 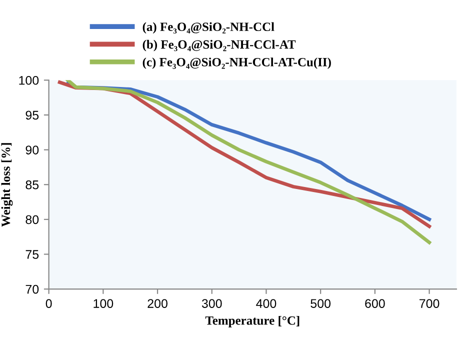 What do you see at coordinates (32, 150) in the screenshot?
I see `y-tick-label: 90` at bounding box center [32, 150].